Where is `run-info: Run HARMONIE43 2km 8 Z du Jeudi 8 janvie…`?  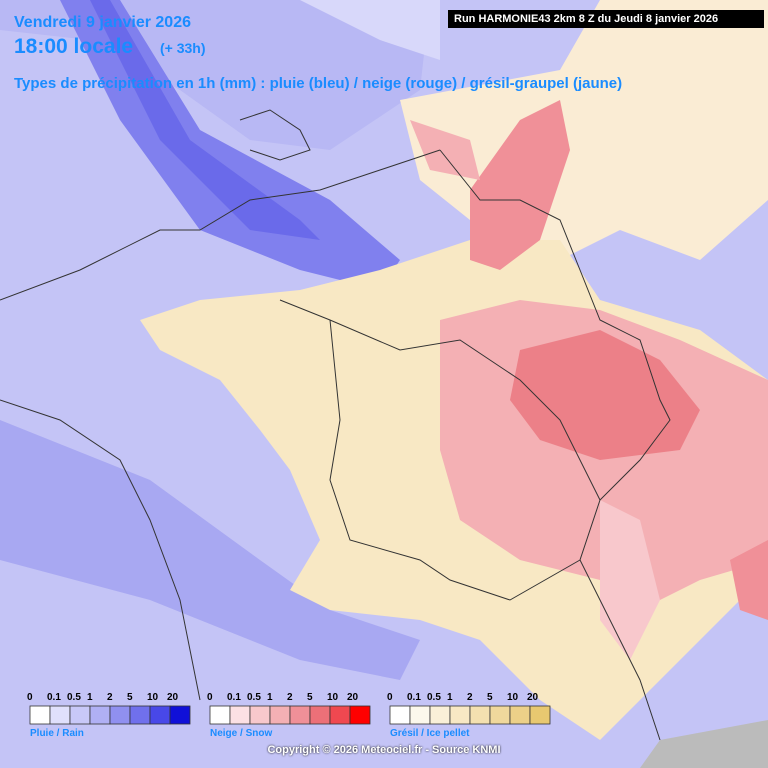
run-info: Run HARMONIE43 2km 8 Z du Jeudi 8 janvie… is located at coordinates (606, 19).